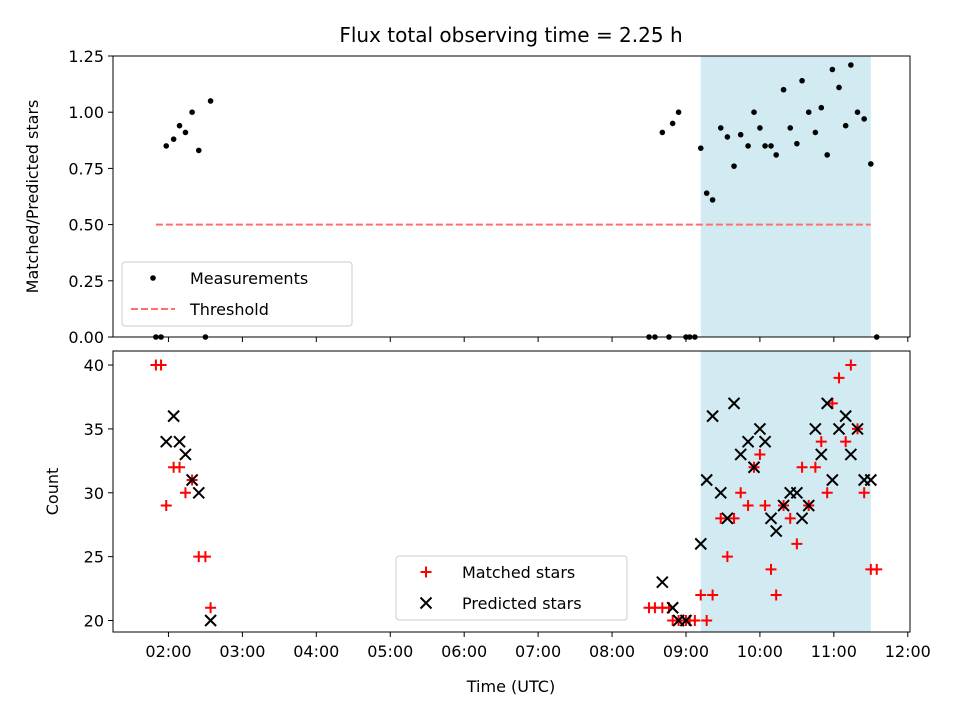 The image size is (960, 720). Describe the element at coordinates (86, 225) in the screenshot. I see `y-tick-label: 0.50` at that location.